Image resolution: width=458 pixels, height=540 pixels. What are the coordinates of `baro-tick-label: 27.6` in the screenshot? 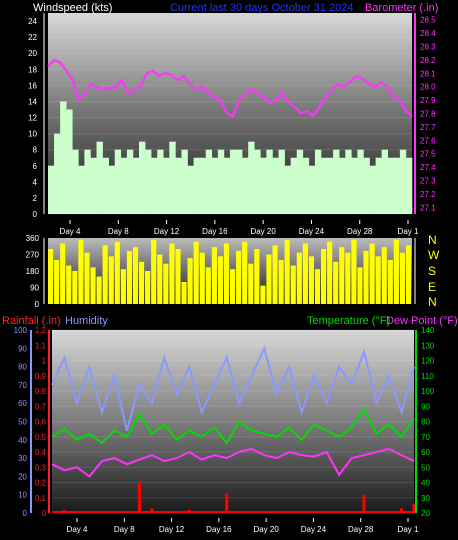 It's located at (428, 140).